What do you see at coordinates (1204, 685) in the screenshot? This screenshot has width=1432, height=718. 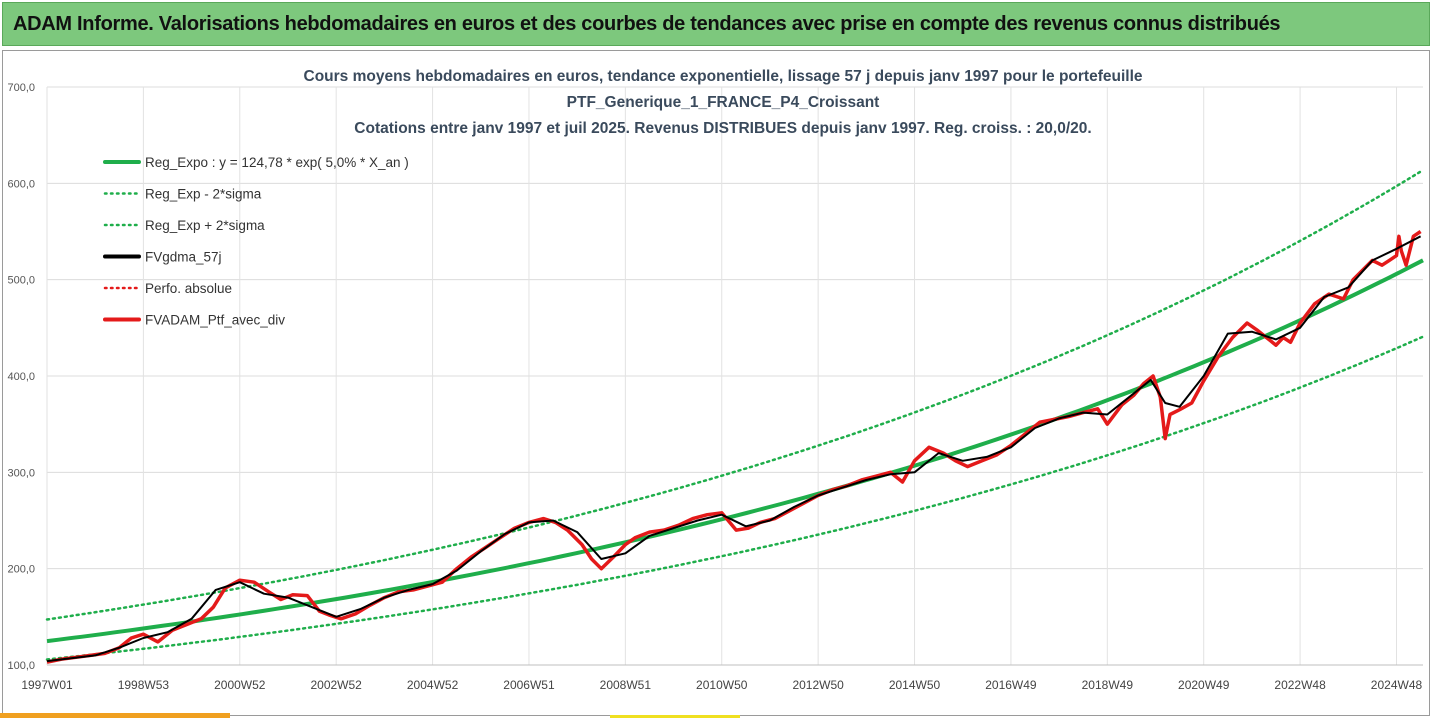 I see `x-tick-label: 2020W49` at bounding box center [1204, 685].